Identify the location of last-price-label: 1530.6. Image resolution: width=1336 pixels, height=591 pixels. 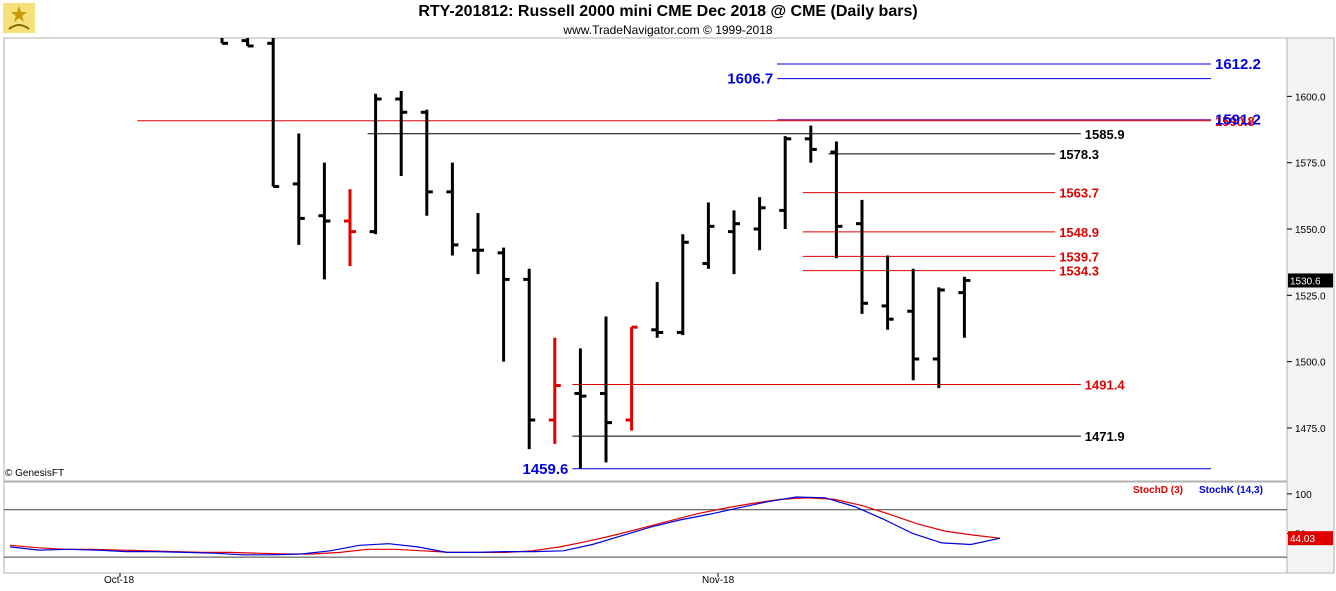
(1305, 281).